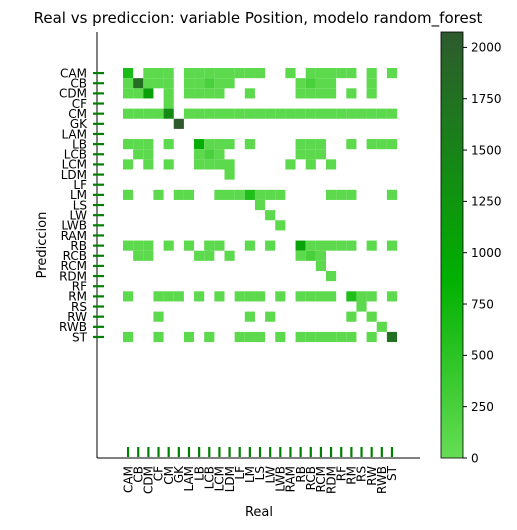 The height and width of the screenshot is (530, 517). I want to click on heatmap-cell-lcm-cdm, so click(148, 164).